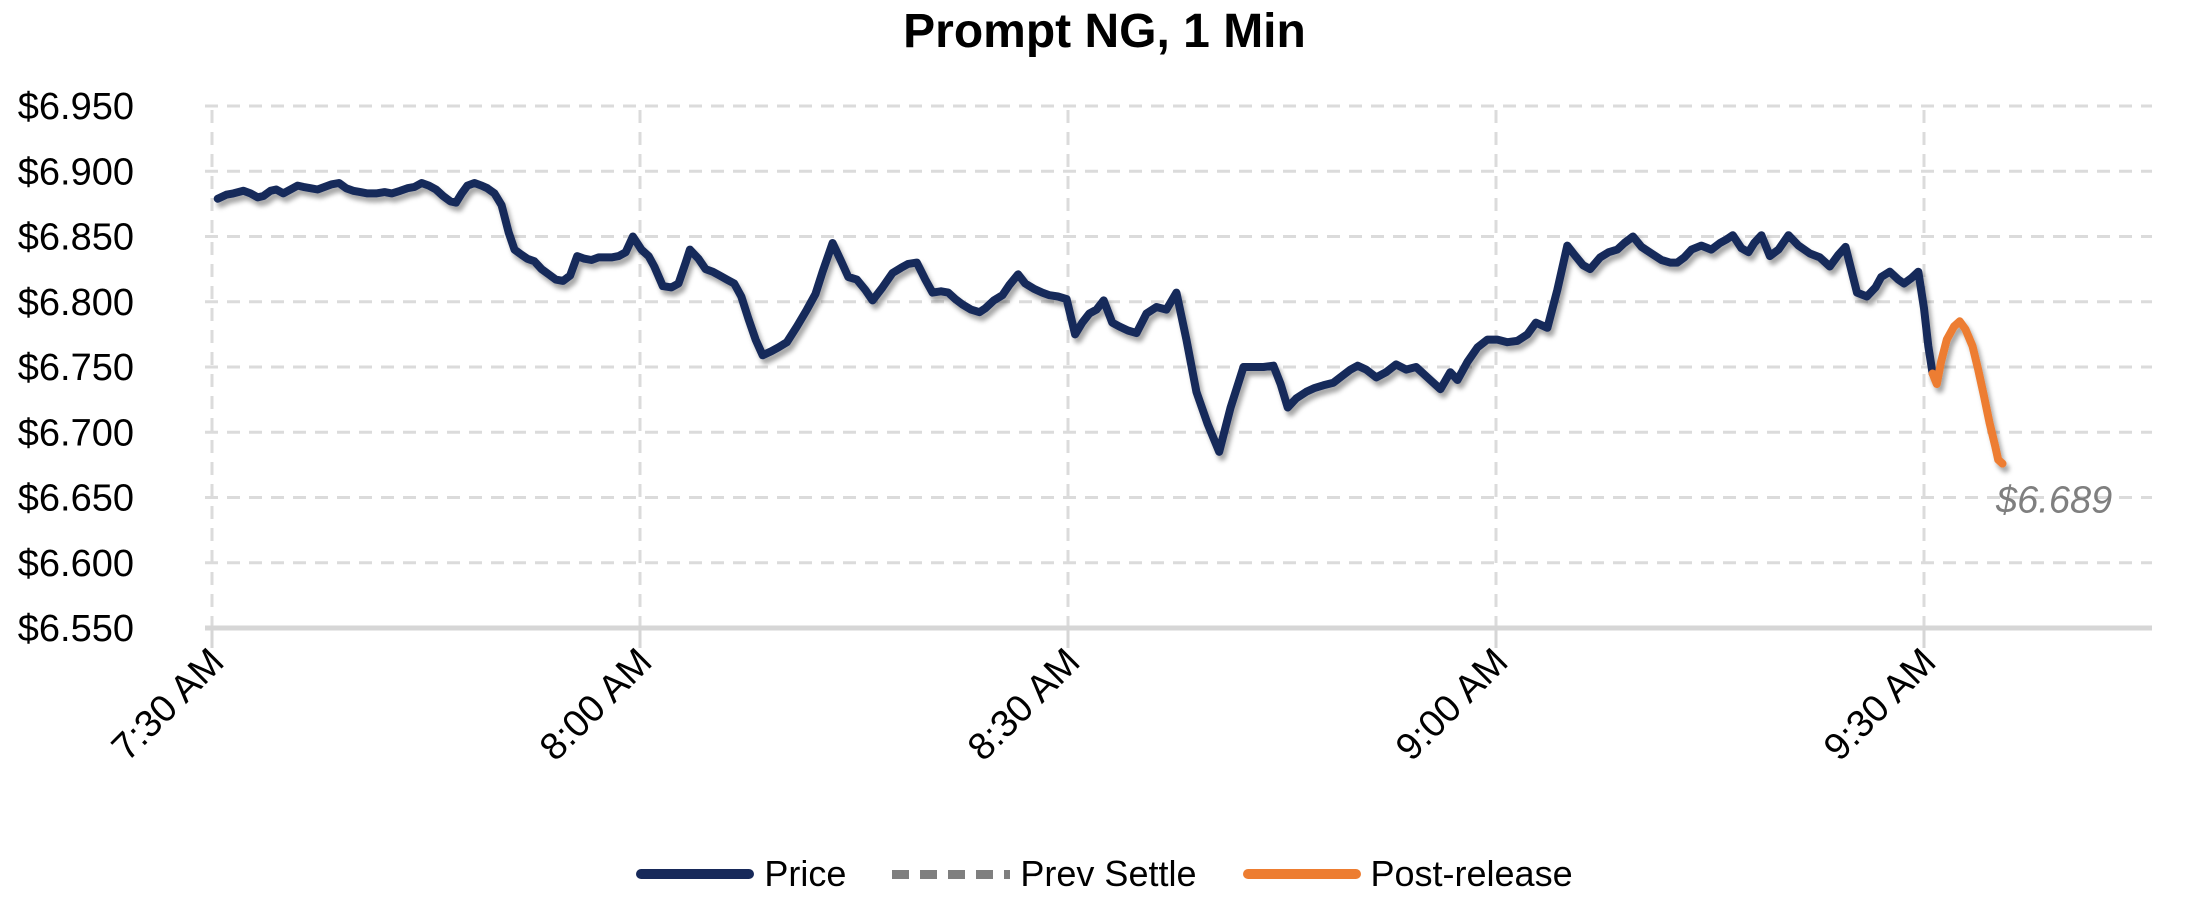  I want to click on y-tick-label: $6.700, so click(76, 433).